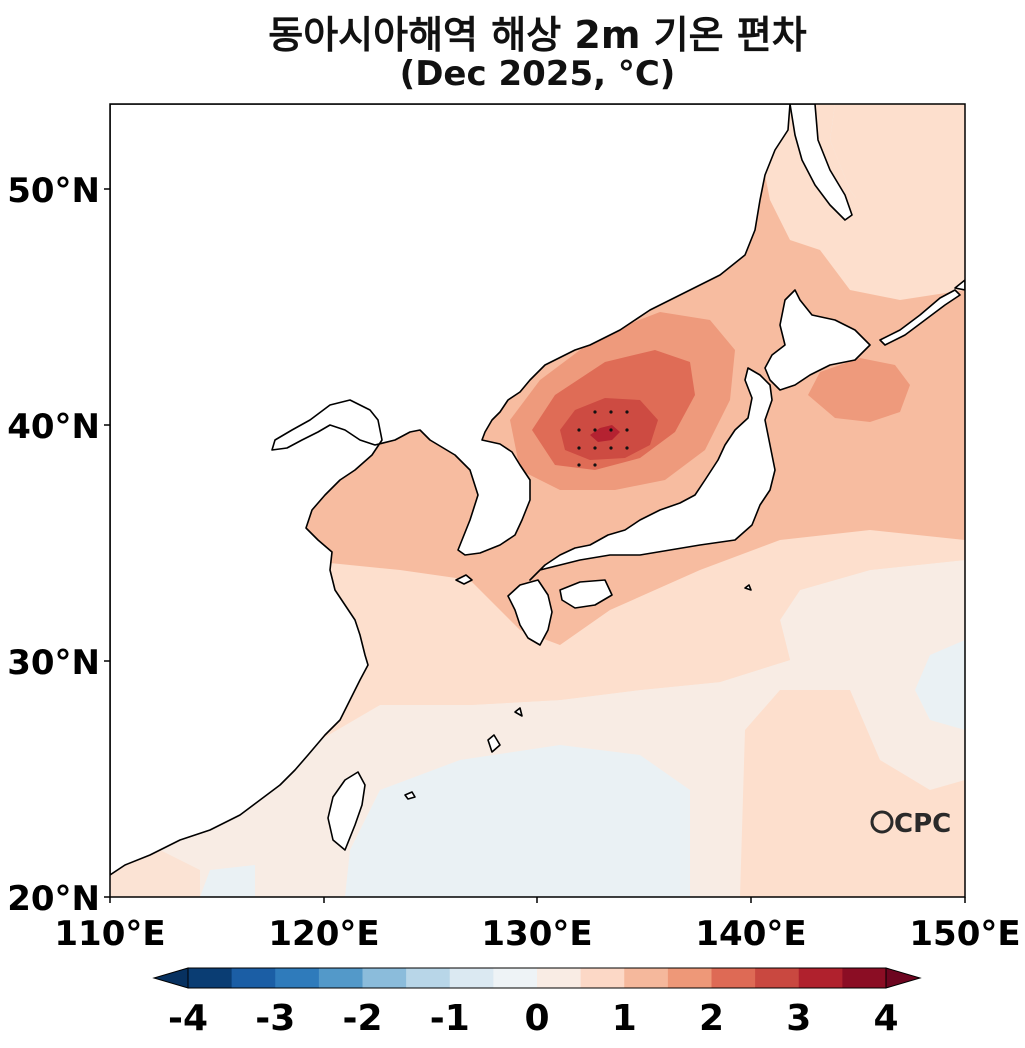 Image resolution: width=1025 pixels, height=1048 pixels. What do you see at coordinates (859, 390) in the screenshot?
I see `warm-band-2-east` at bounding box center [859, 390].